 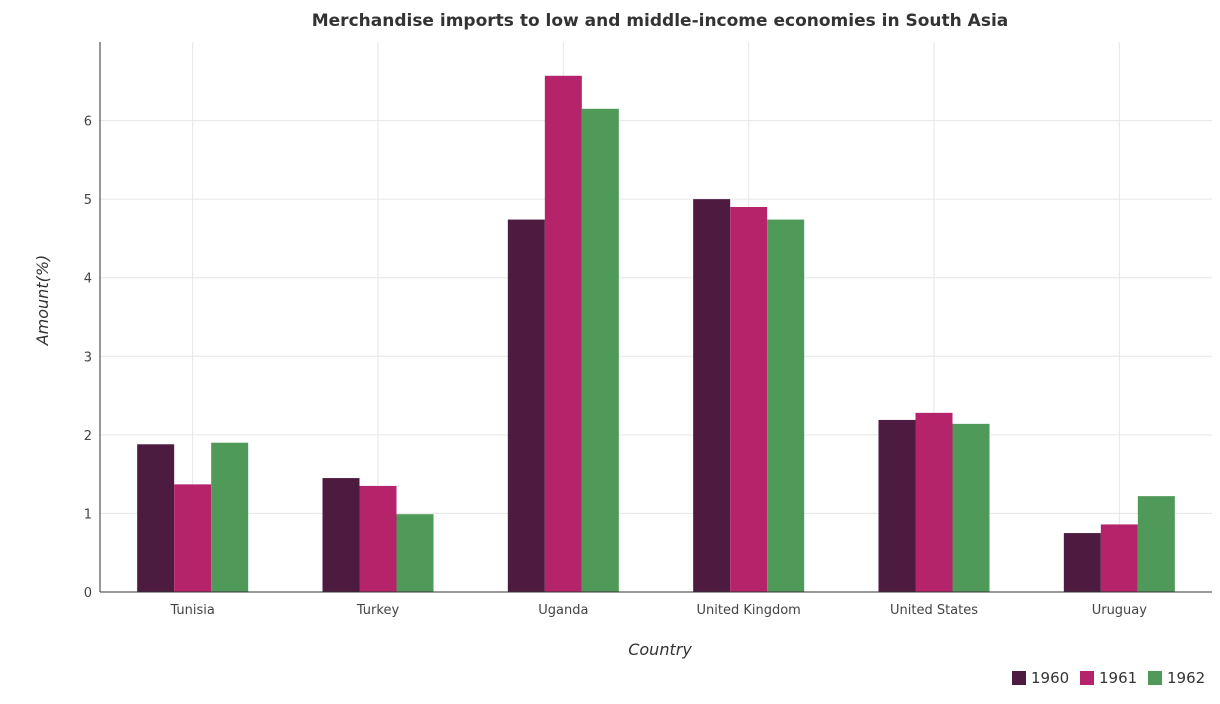 What do you see at coordinates (1019, 678) in the screenshot?
I see `legend-swatch-1960` at bounding box center [1019, 678].